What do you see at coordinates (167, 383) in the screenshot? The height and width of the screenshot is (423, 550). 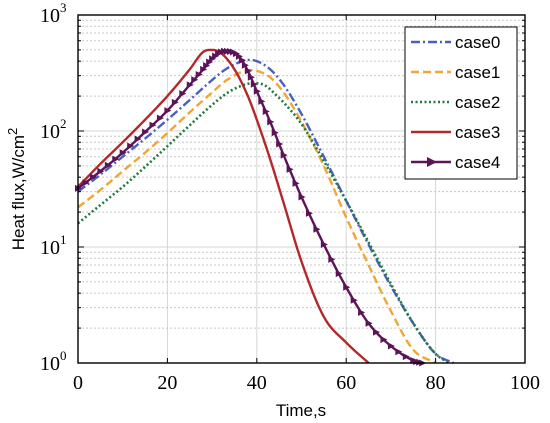 I see `x-tick-label: 20` at bounding box center [167, 383].